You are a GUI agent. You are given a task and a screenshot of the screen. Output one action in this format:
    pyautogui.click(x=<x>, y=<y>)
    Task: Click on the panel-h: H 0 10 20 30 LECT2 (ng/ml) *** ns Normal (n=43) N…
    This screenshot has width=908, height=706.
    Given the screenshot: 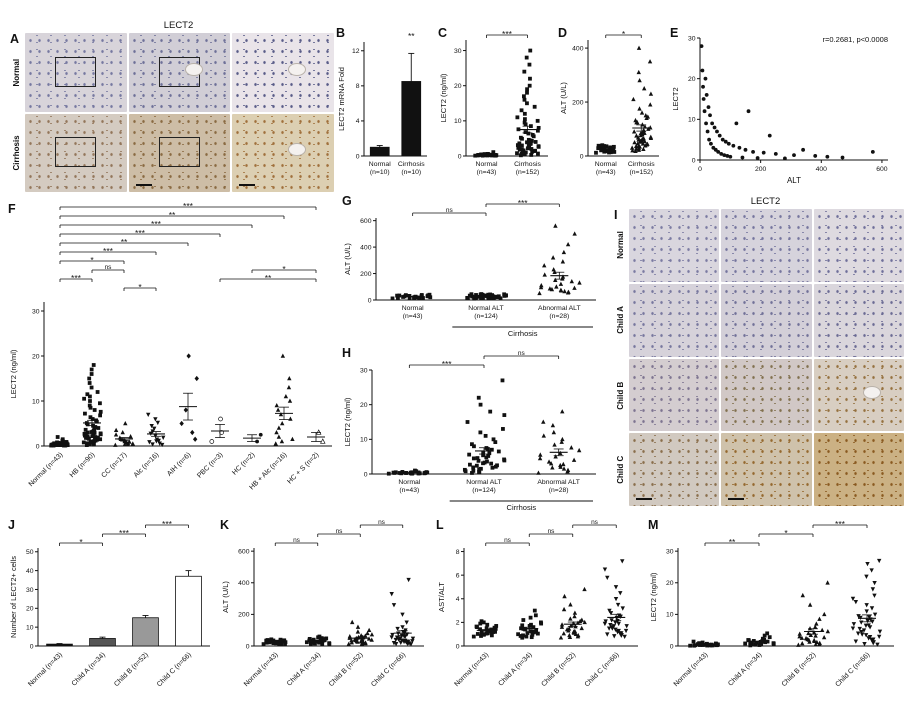 What is the action you would take?
    pyautogui.click(x=474, y=427)
    